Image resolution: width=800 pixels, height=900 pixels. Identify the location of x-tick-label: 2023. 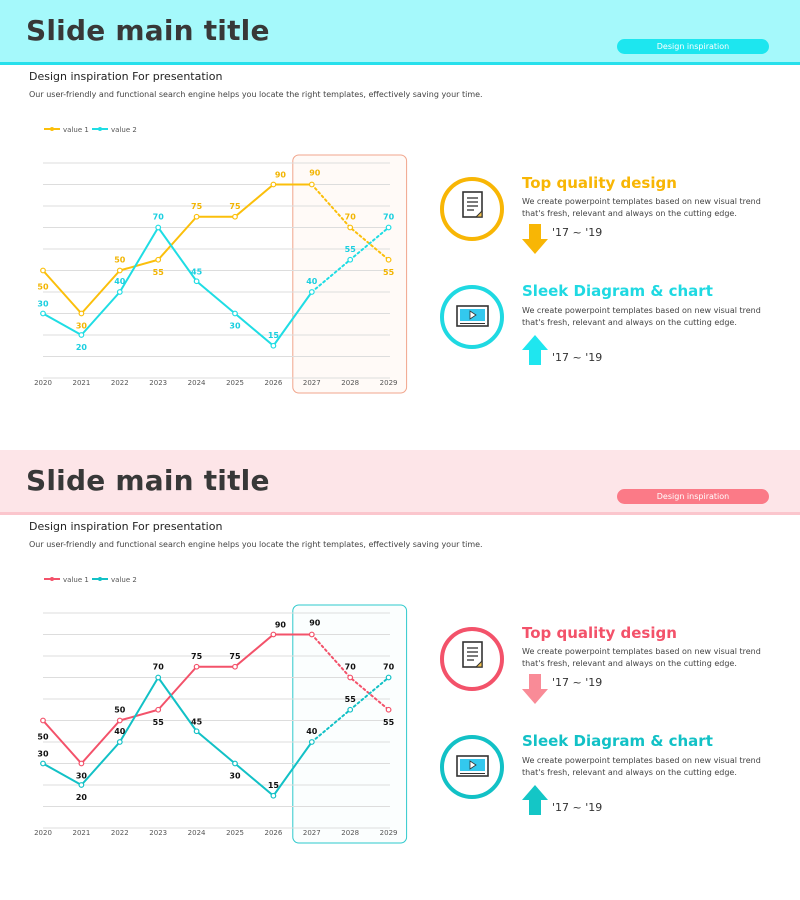
(158, 383).